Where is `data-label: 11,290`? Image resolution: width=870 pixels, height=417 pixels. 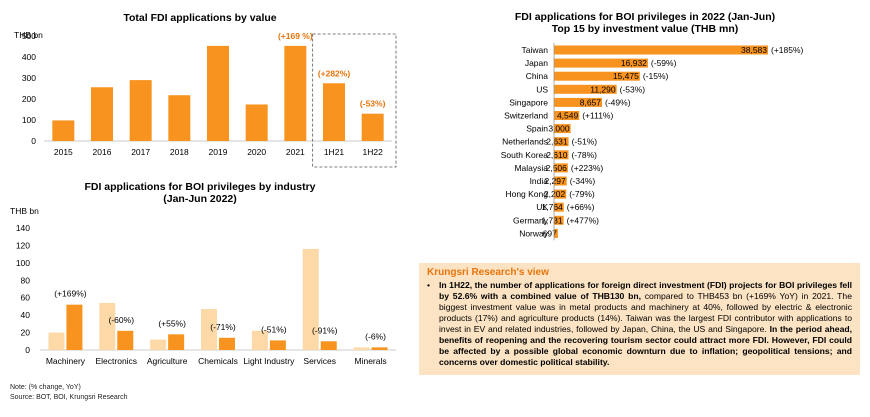 data-label: 11,290 is located at coordinates (603, 89).